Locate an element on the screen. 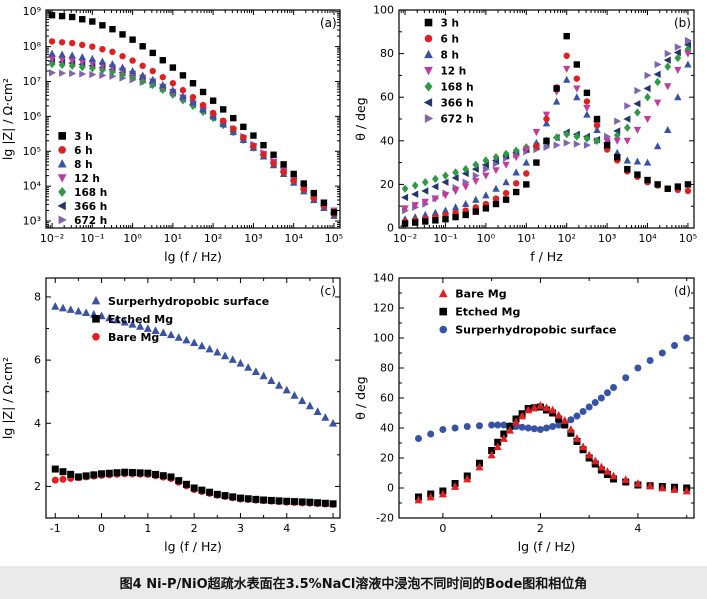 Image resolution: width=707 pixels, height=599 pixels. svg-text: 140 is located at coordinates (383, 278).